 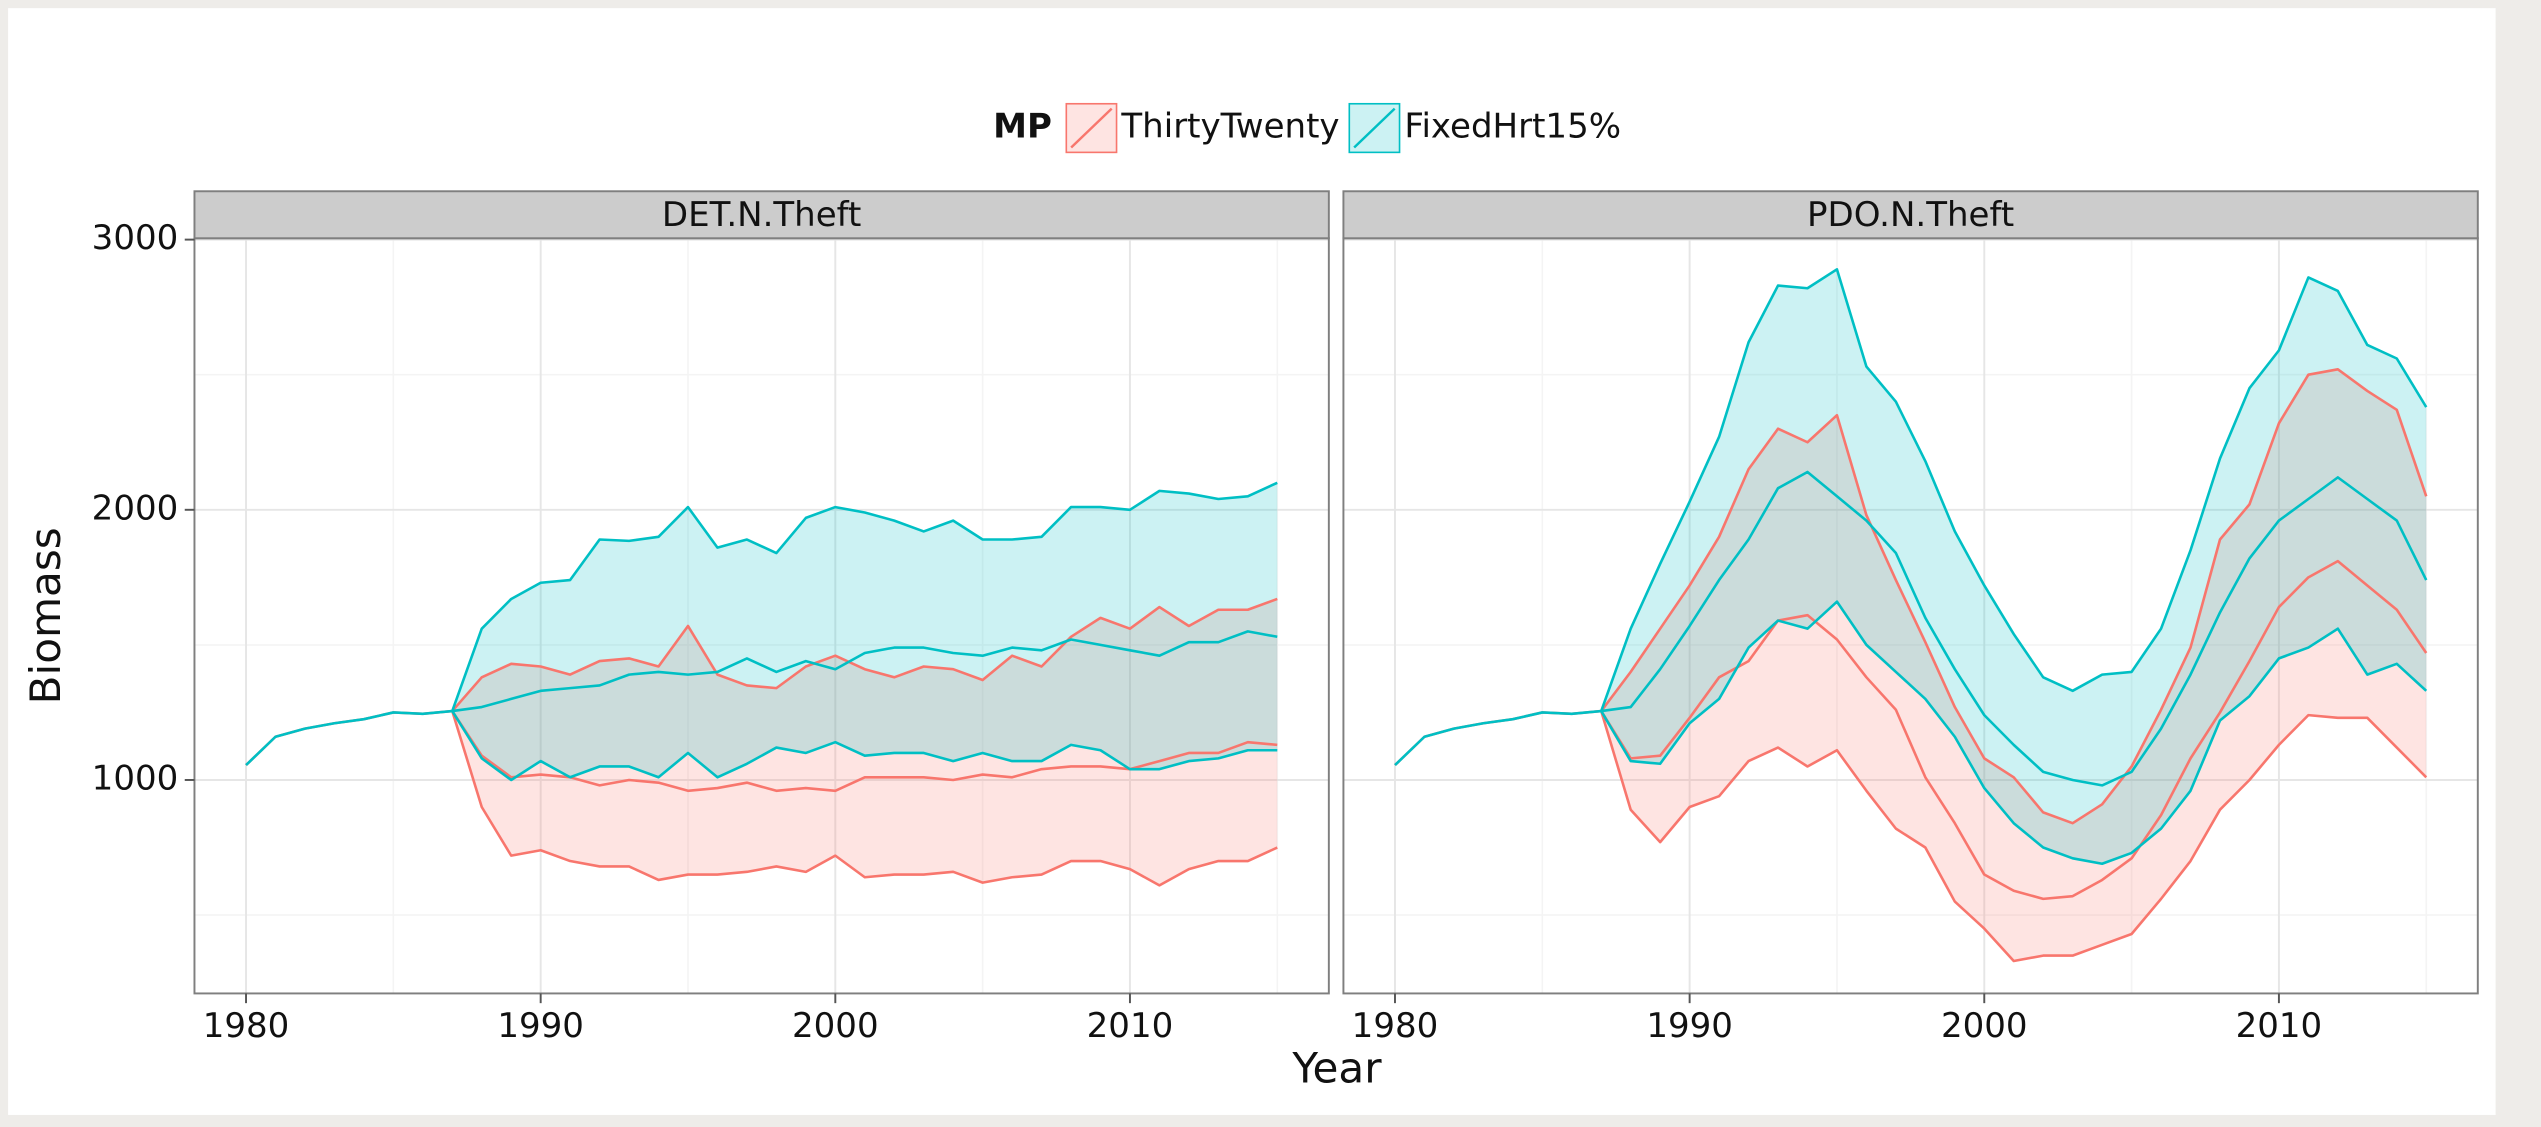 I want to click on x-axis-label: Year, so click(x=1336, y=1068).